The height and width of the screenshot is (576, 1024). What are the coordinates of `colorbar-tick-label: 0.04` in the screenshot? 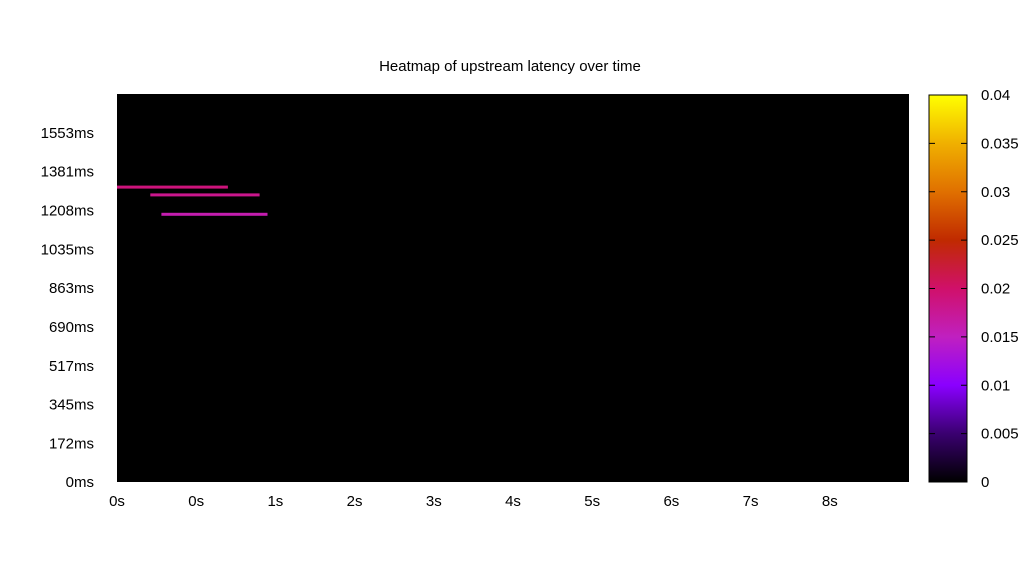 It's located at (995, 95).